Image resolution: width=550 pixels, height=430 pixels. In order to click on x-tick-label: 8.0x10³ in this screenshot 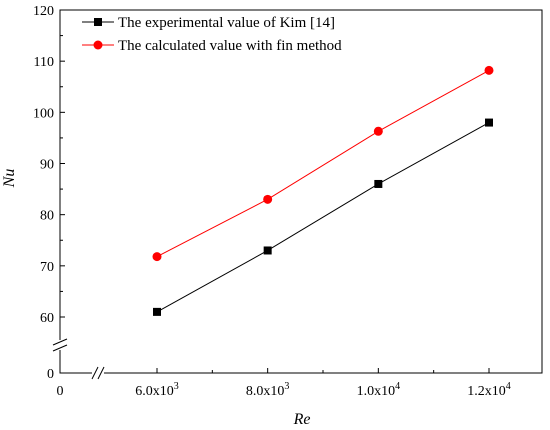, I will do `click(268, 390)`.